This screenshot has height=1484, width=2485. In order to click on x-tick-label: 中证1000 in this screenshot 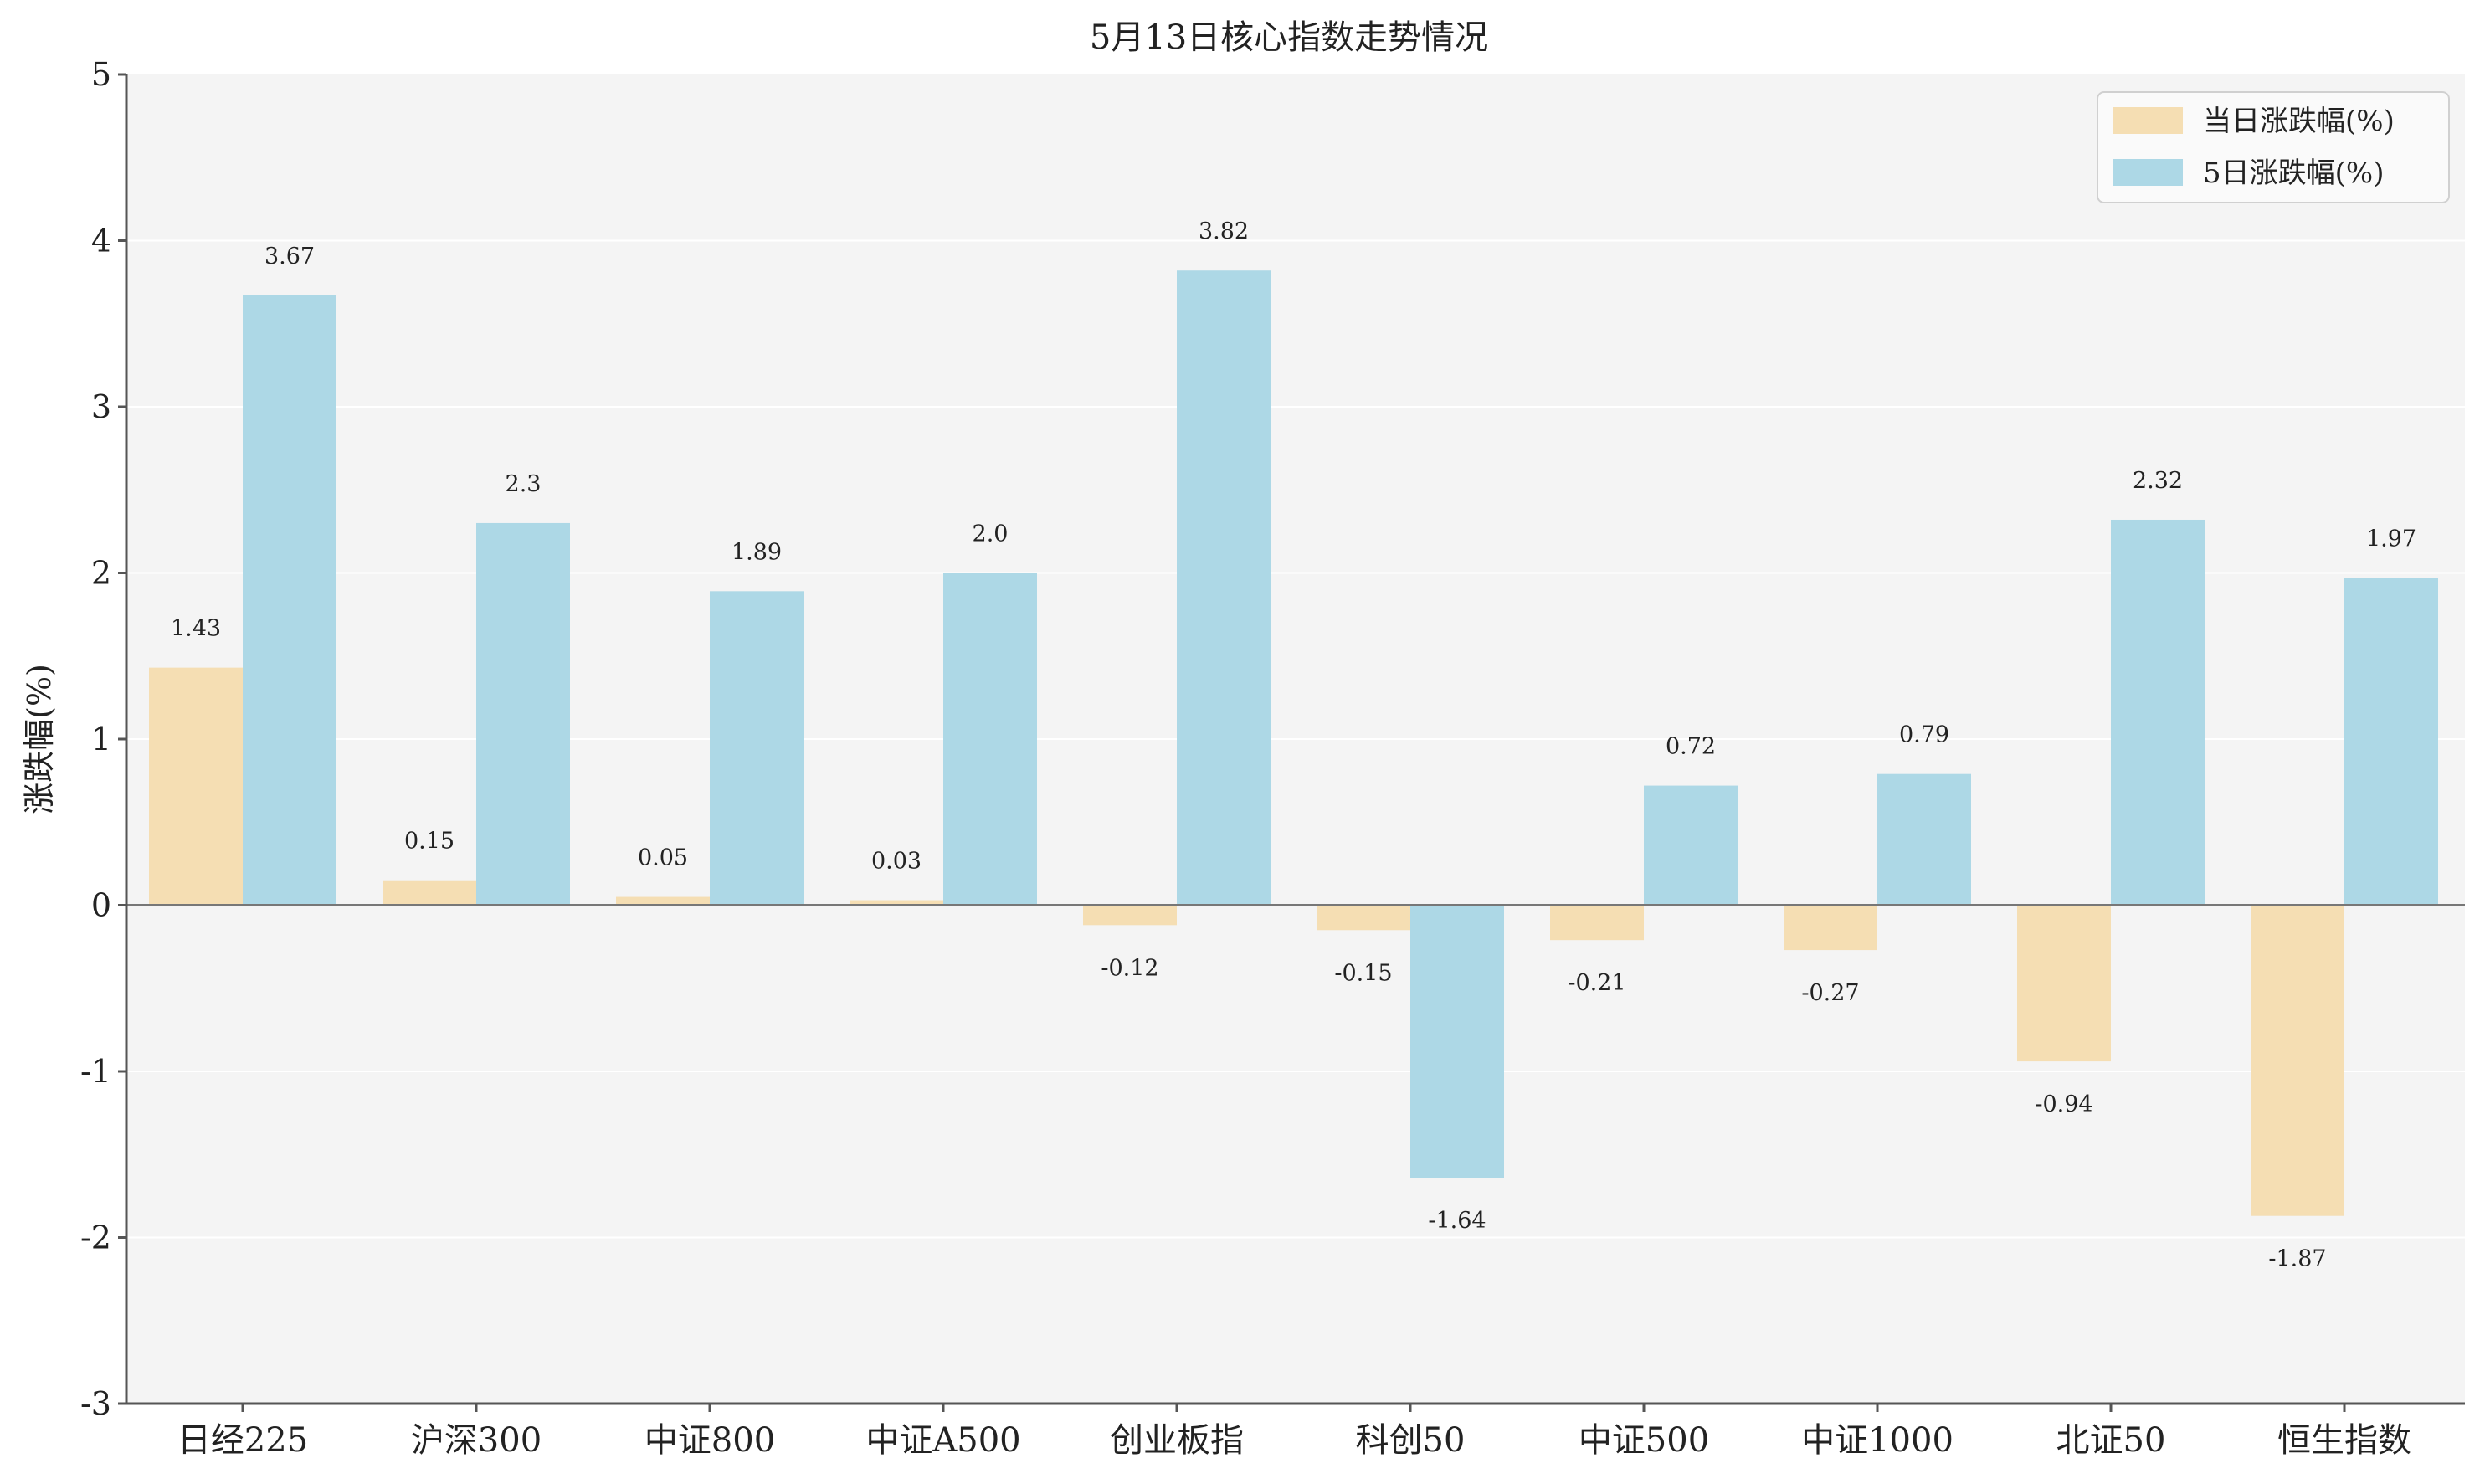, I will do `click(1877, 1441)`.